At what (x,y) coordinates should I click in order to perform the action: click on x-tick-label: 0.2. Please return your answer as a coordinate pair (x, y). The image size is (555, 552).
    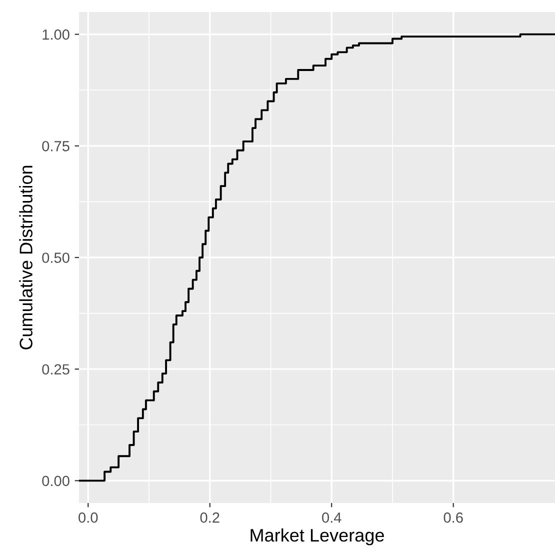
    Looking at the image, I should click on (210, 517).